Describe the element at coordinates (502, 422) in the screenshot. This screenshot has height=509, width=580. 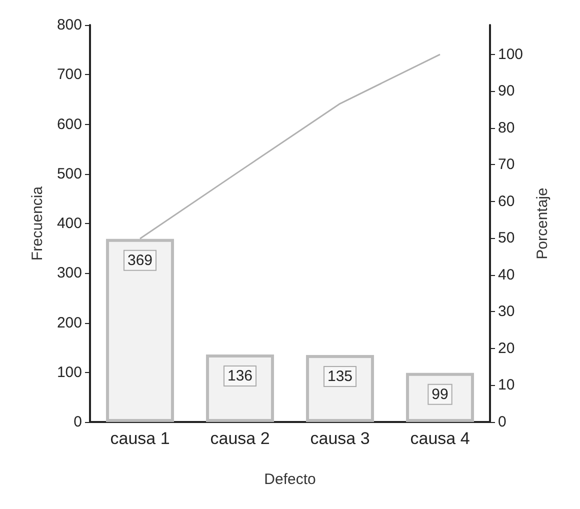
I see `y2-tick-label: 0` at that location.